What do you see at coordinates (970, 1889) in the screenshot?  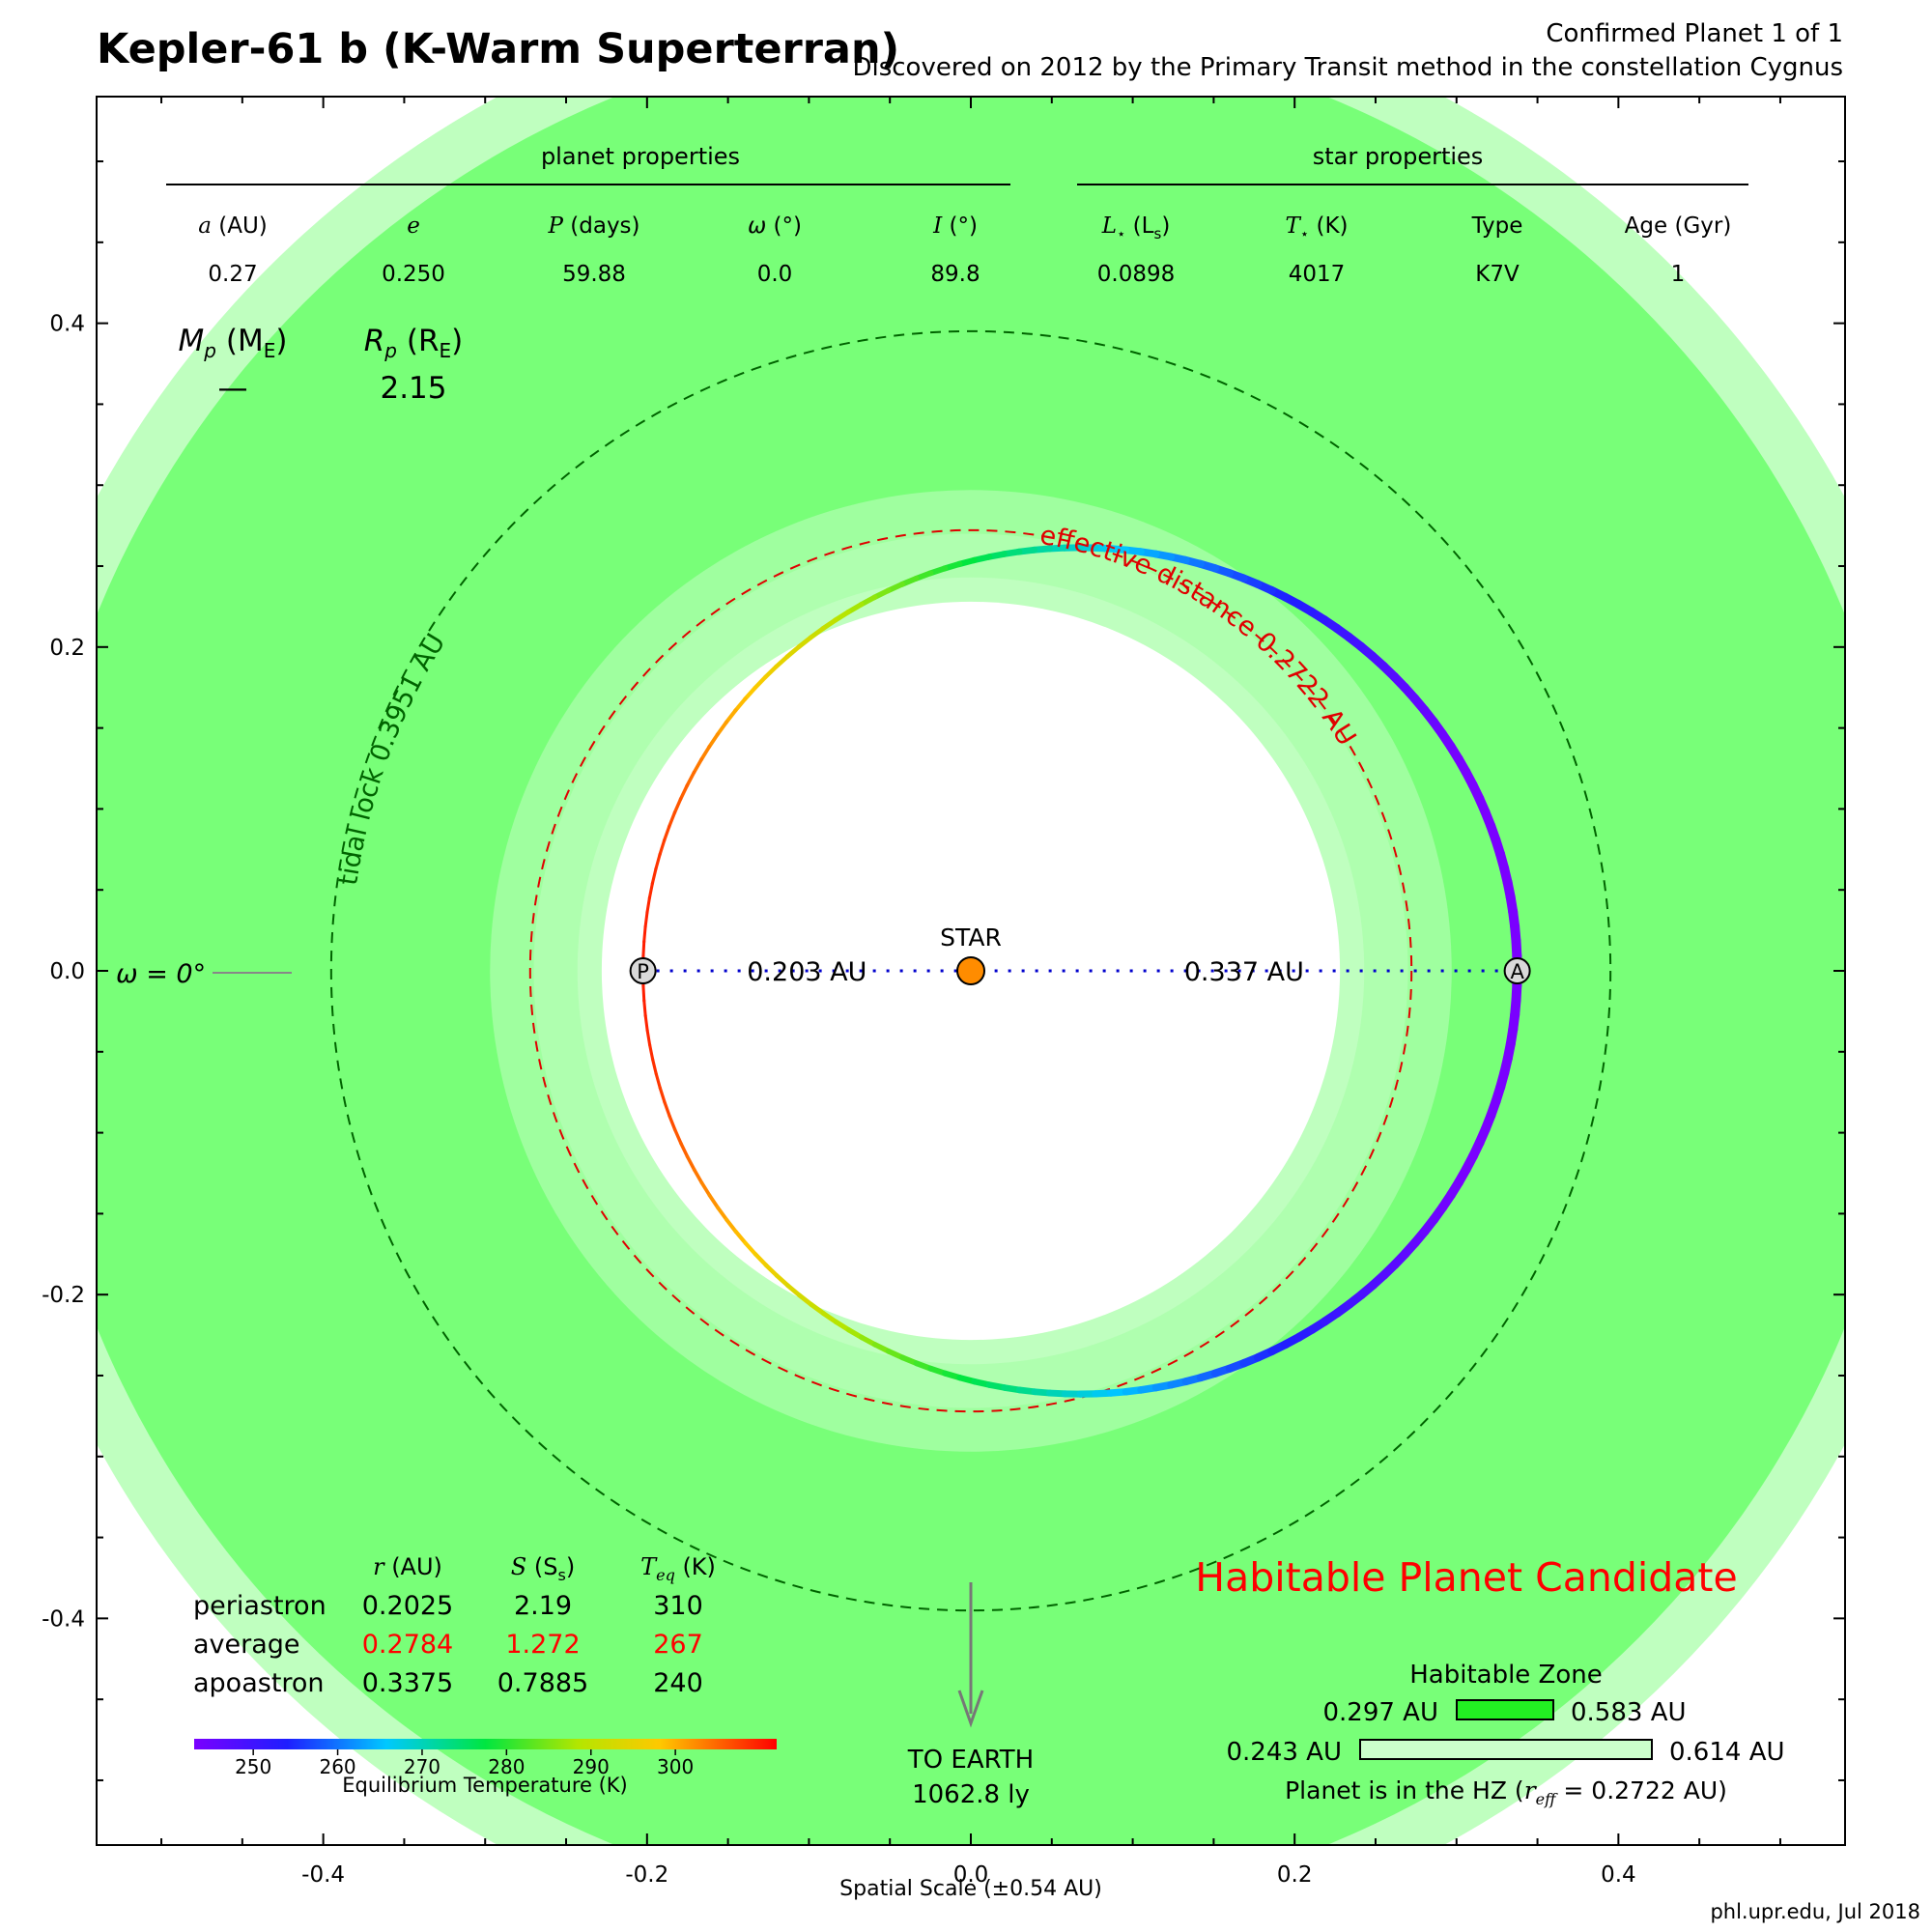 I see `x-axis-label: Spatial Scale (±0.54 AU)` at bounding box center [970, 1889].